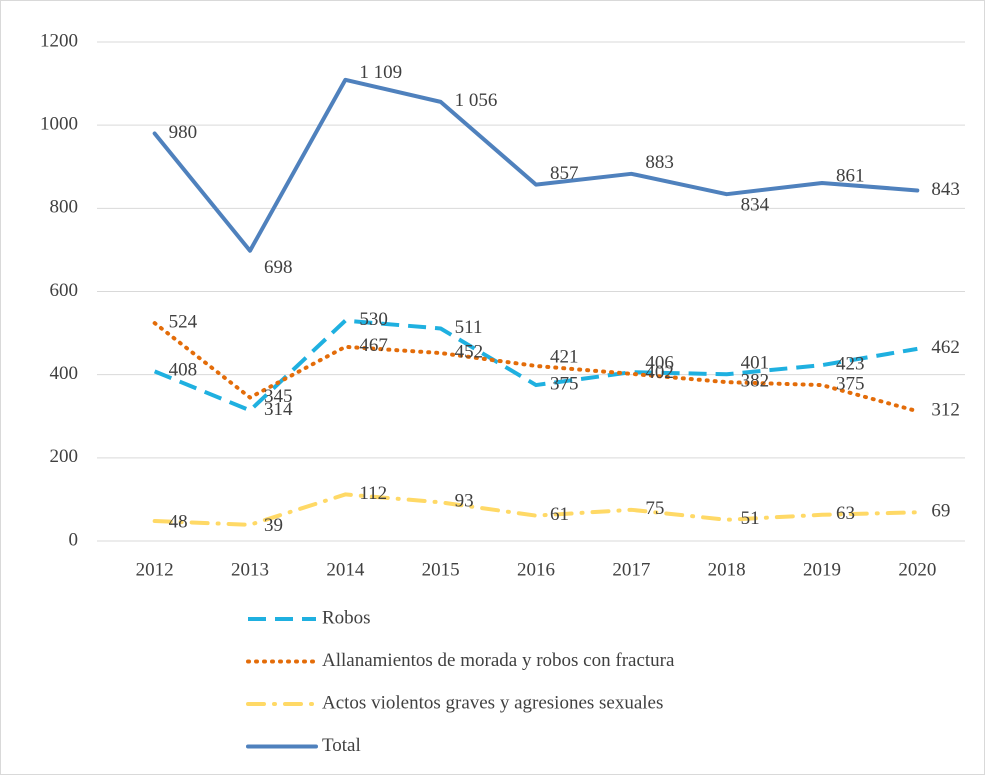 The image size is (985, 775). Describe the element at coordinates (278, 409) in the screenshot. I see `data-label: 314` at that location.